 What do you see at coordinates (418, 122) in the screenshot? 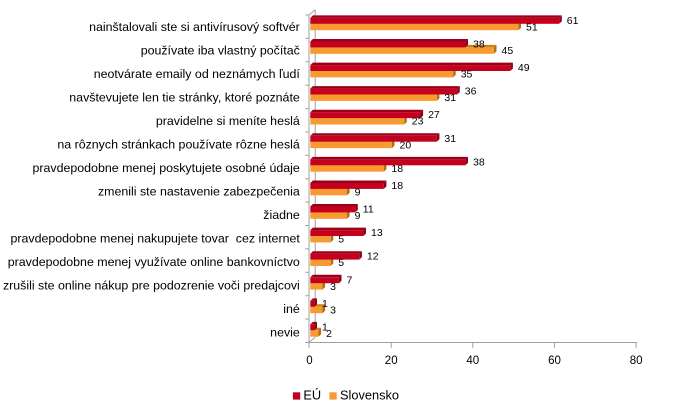
I see `svg-text: 23` at bounding box center [418, 122].